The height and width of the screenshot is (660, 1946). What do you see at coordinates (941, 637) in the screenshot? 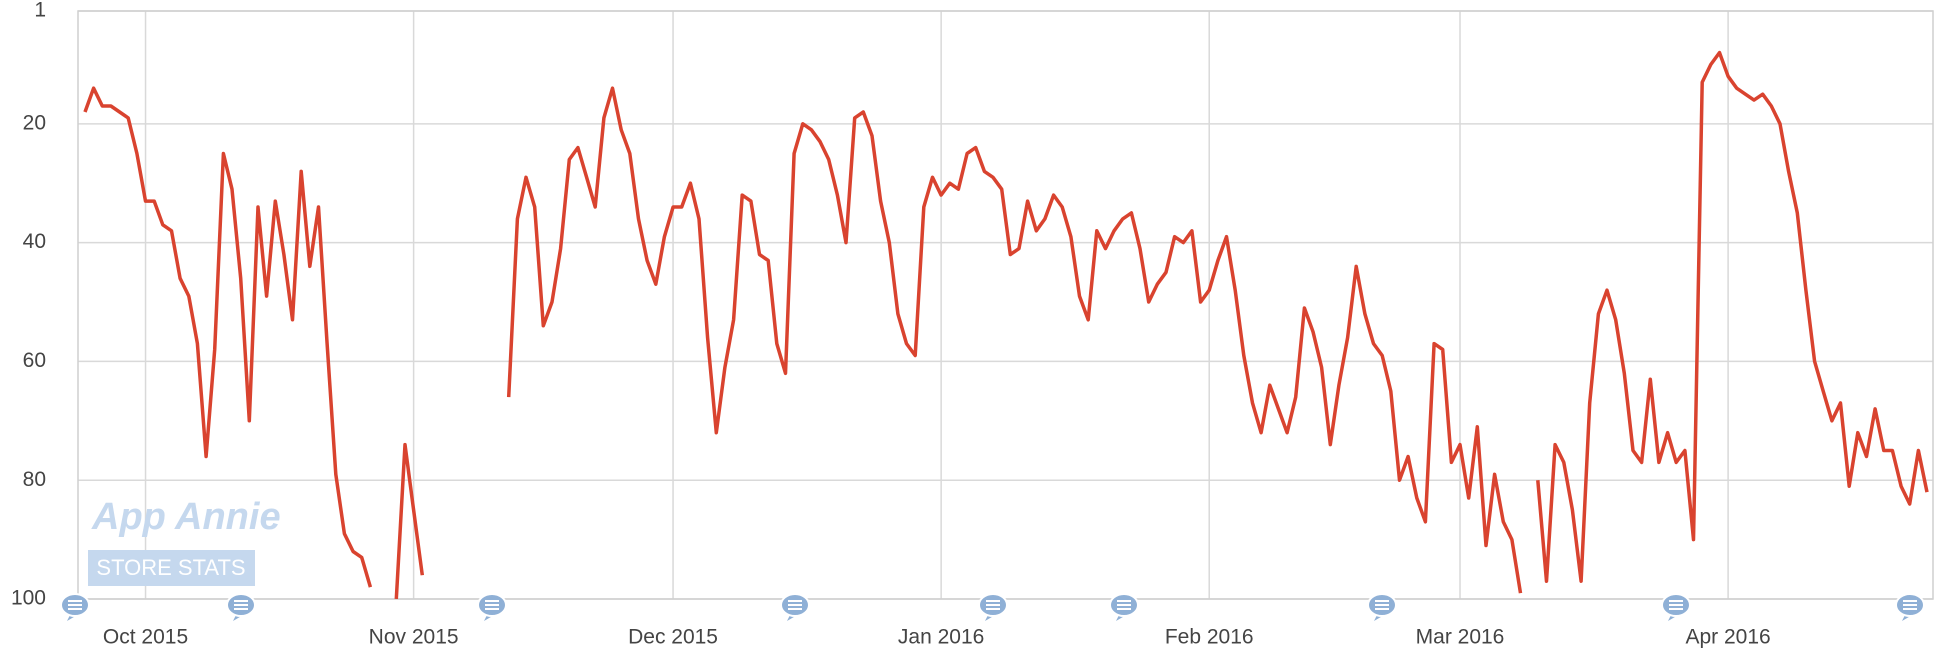
I see `x-tick-label: Jan 2016` at bounding box center [941, 637].